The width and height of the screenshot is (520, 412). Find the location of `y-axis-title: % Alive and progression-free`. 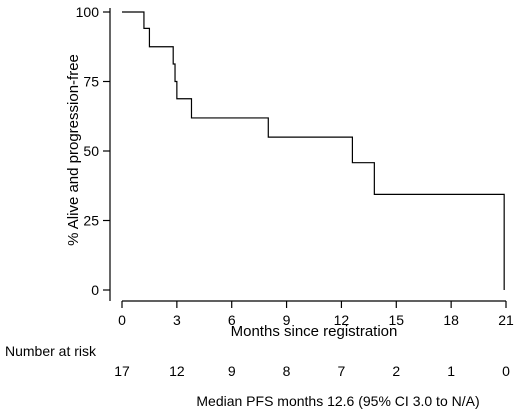

y-axis-title: % Alive and progression-free is located at coordinates (73, 150).